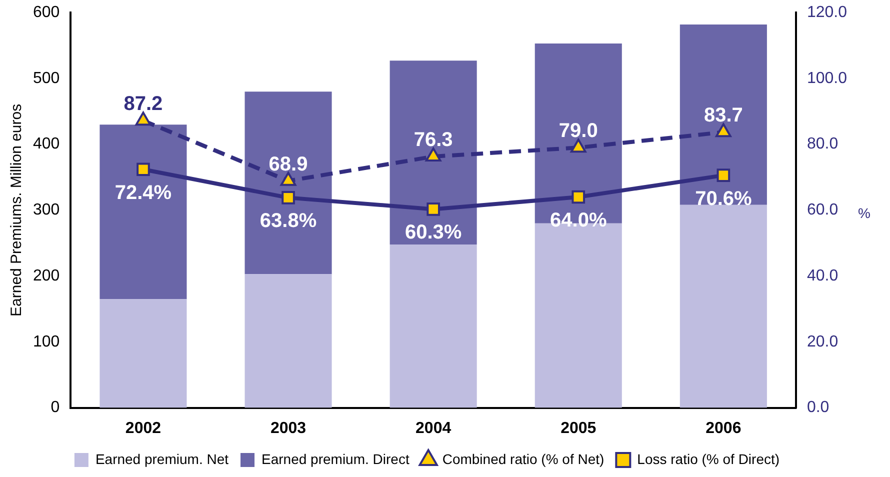 Image resolution: width=890 pixels, height=477 pixels. Describe the element at coordinates (827, 78) in the screenshot. I see `y2-tick-label: 100.0` at that location.